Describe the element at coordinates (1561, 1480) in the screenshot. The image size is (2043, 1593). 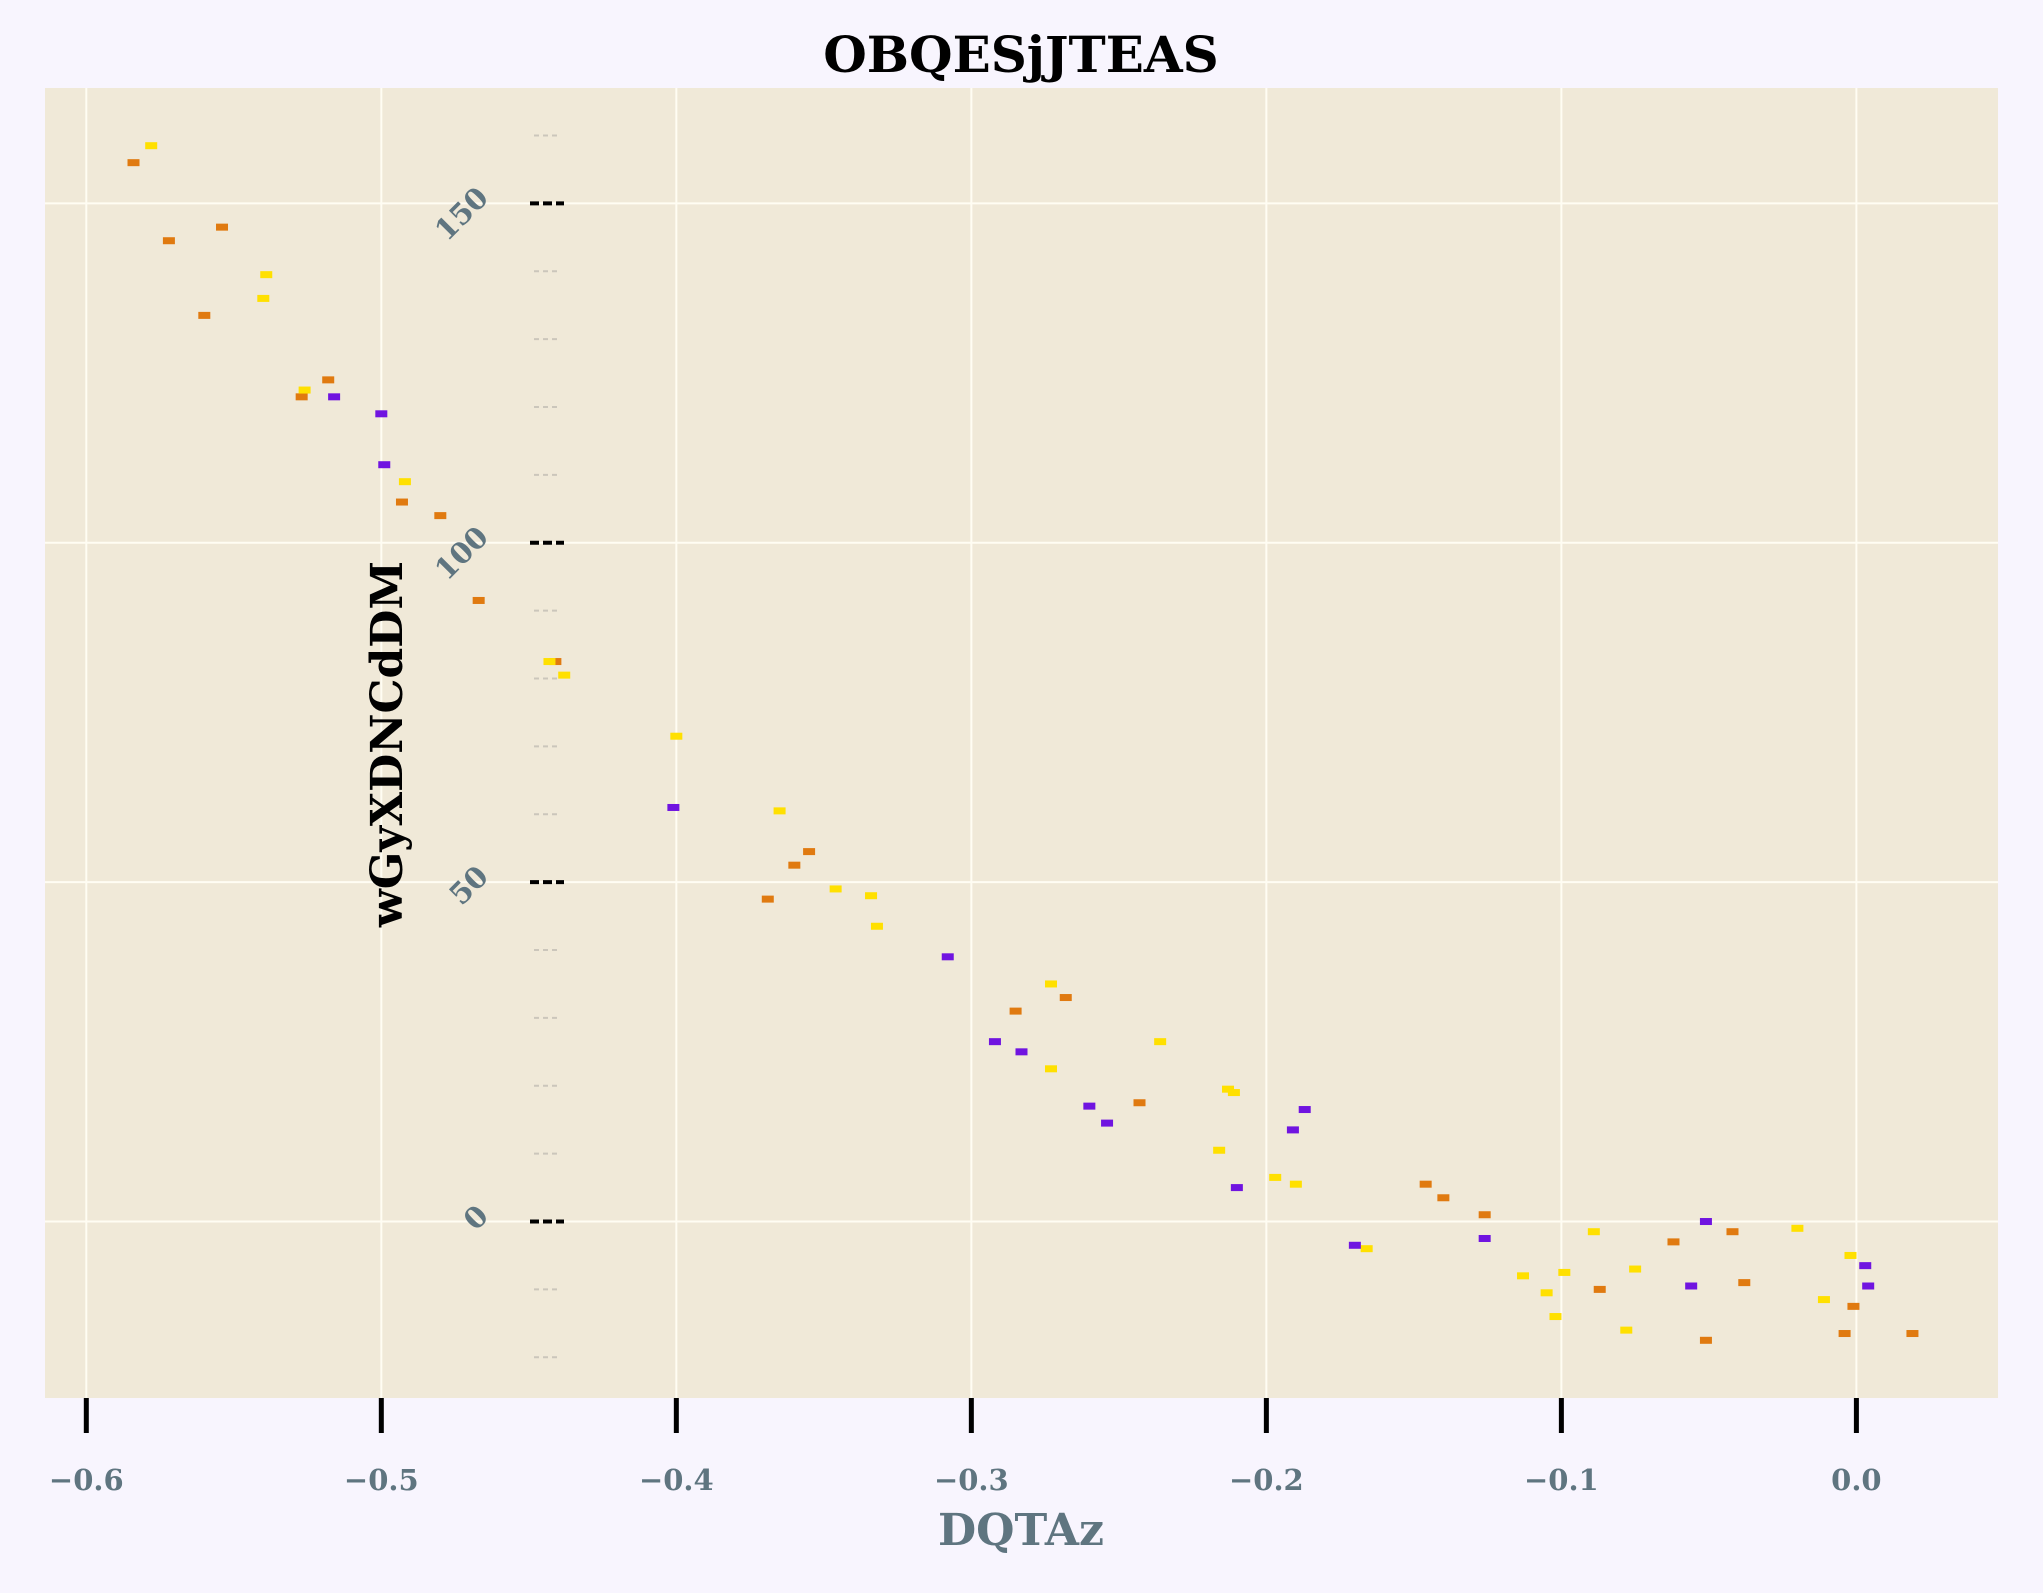
I see `x-tick-label: −0.1` at that location.